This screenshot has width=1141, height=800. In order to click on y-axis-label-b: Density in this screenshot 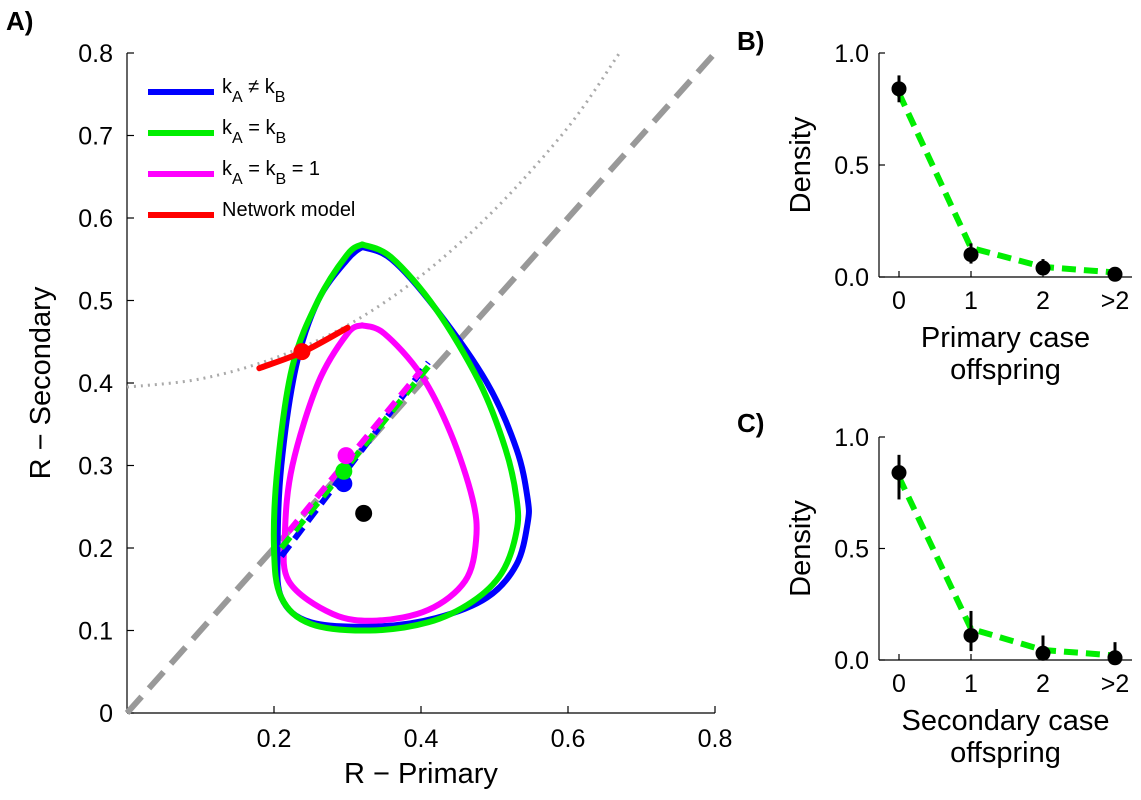, I will do `click(801, 164)`.